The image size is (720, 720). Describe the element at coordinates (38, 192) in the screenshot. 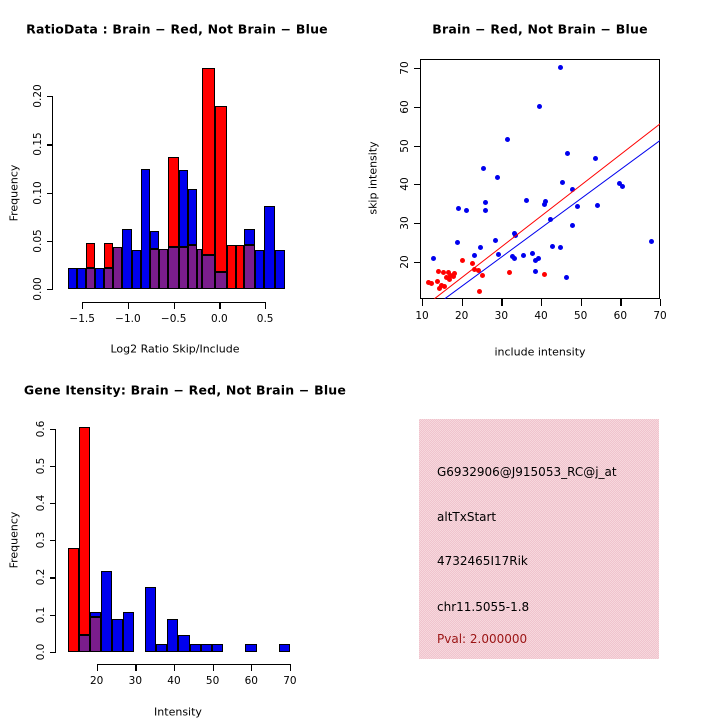

I see `y-tick-label: 0.10` at that location.